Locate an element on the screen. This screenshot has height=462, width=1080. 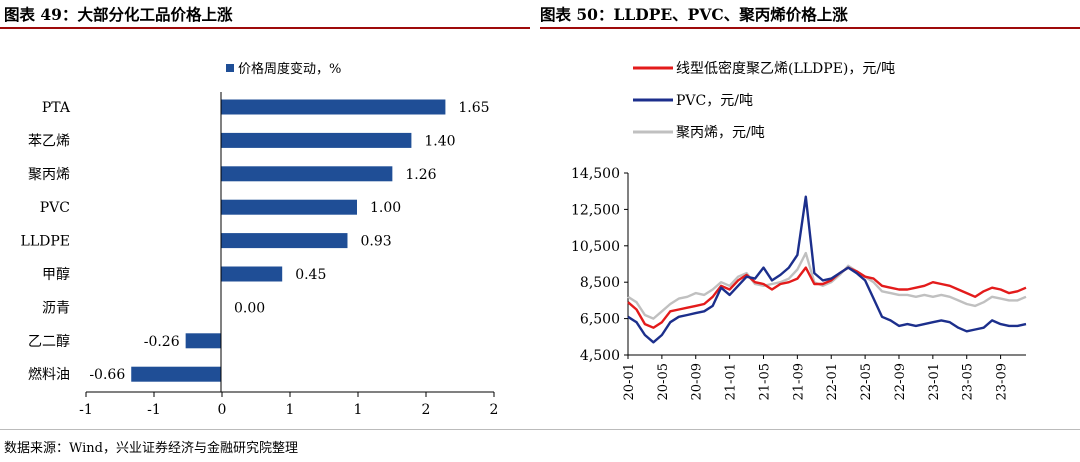
category-label: 燃料油 is located at coordinates (49, 374).